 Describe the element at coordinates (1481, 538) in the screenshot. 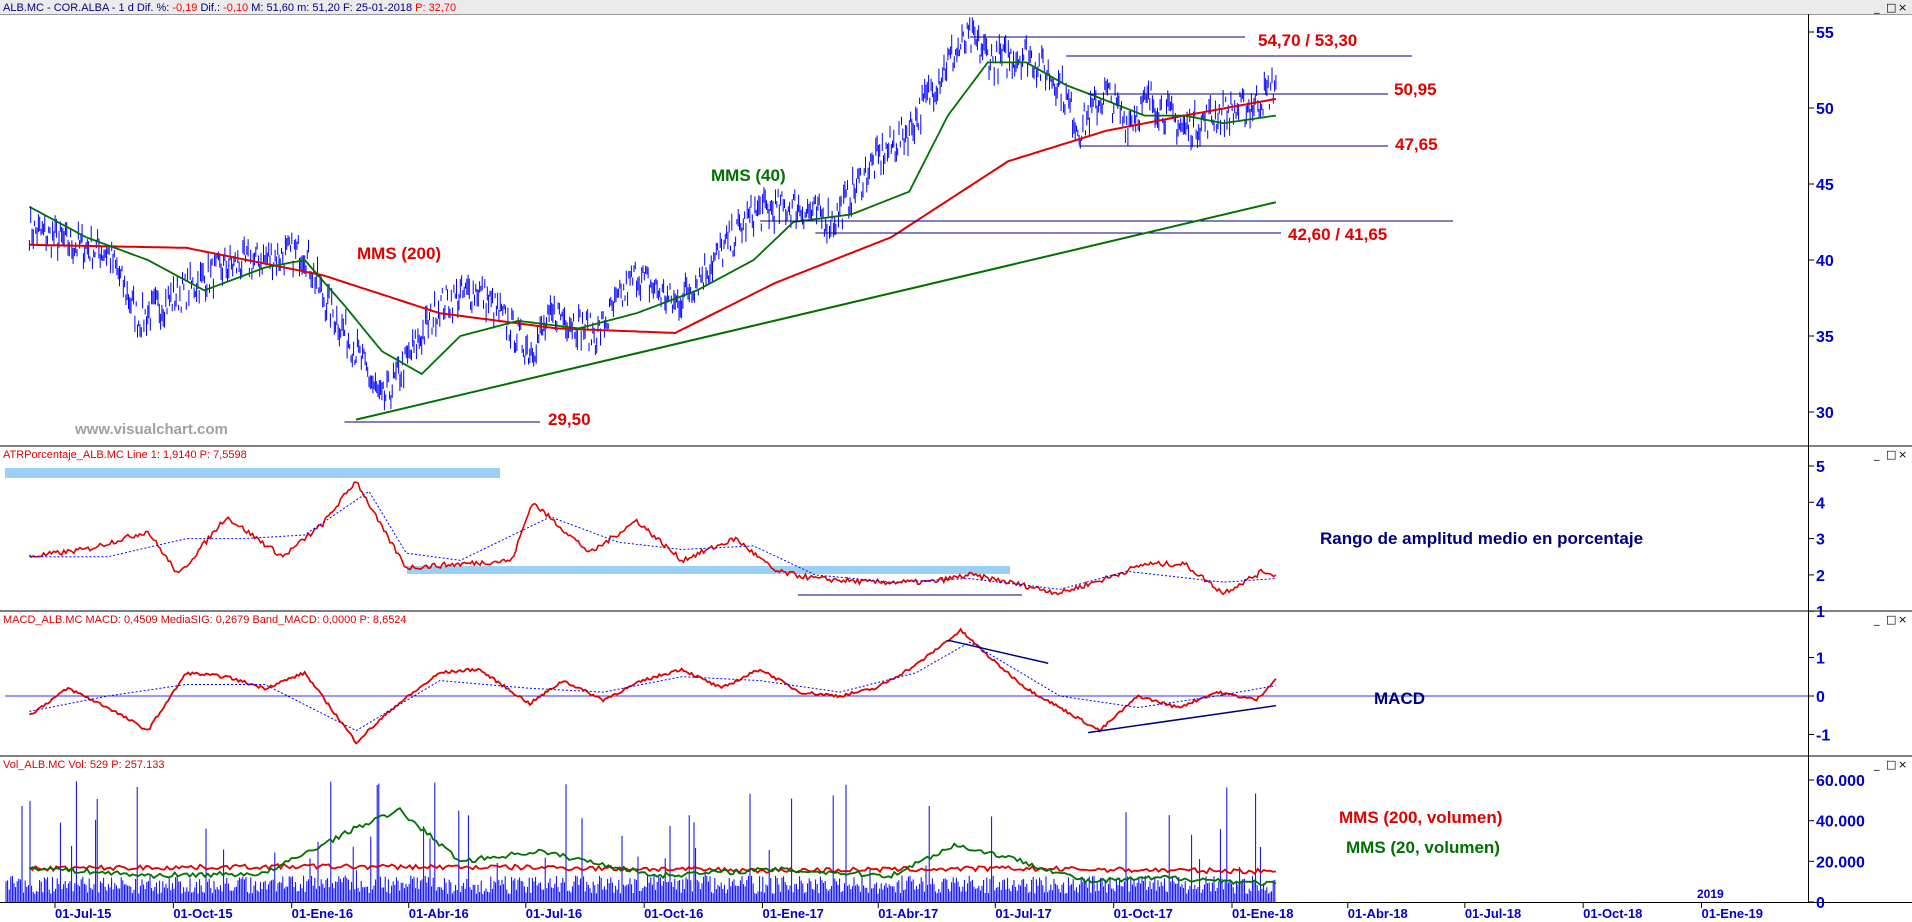

I see `atr-pane-label: Rango de amplitud medio en porcentaje` at that location.